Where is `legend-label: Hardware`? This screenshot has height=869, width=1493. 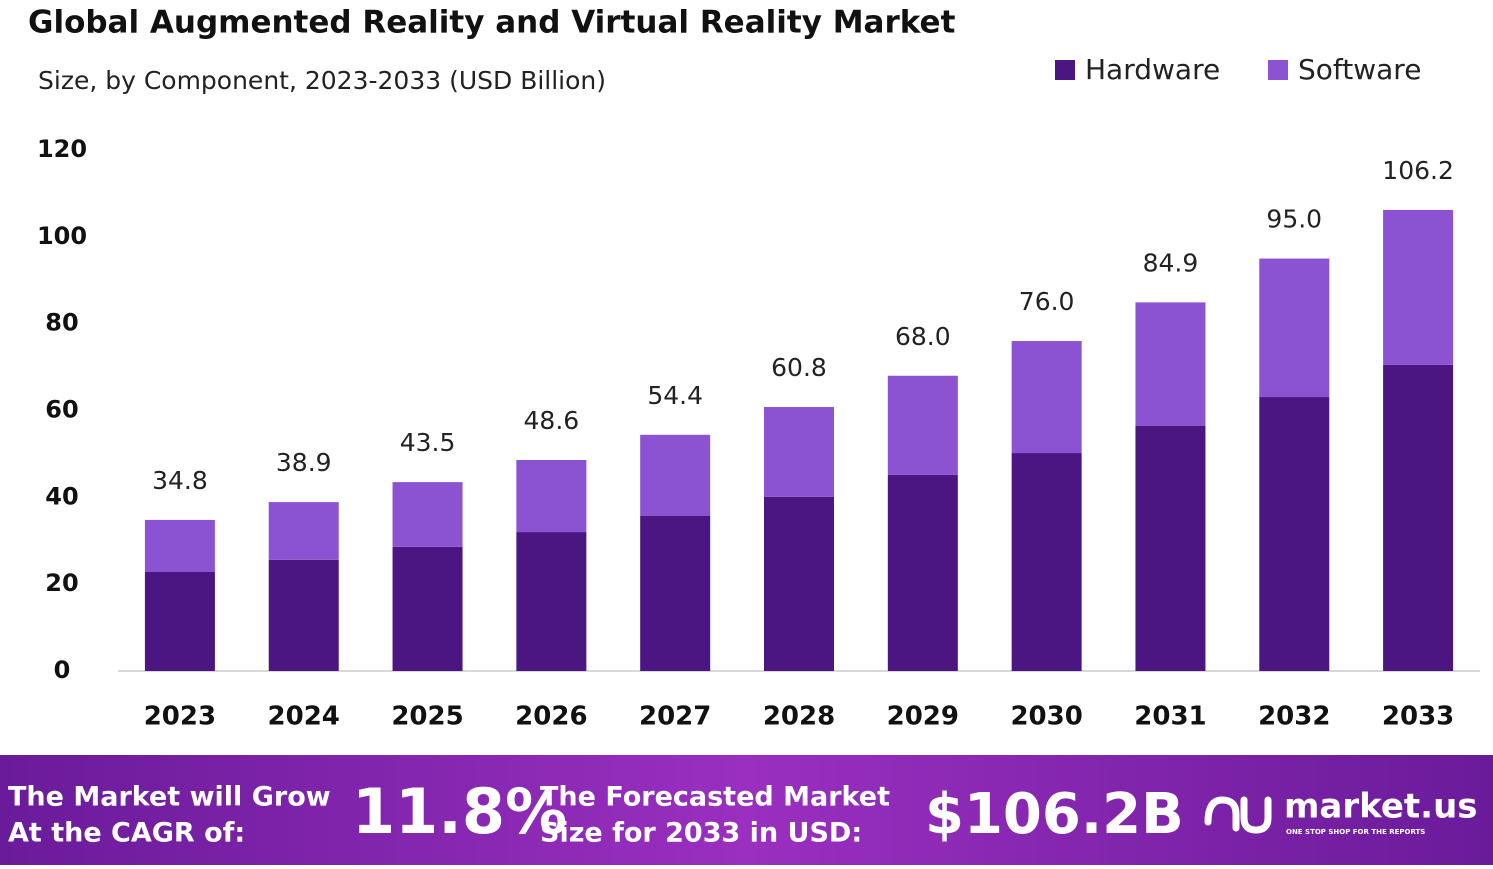
legend-label: Hardware is located at coordinates (1152, 69).